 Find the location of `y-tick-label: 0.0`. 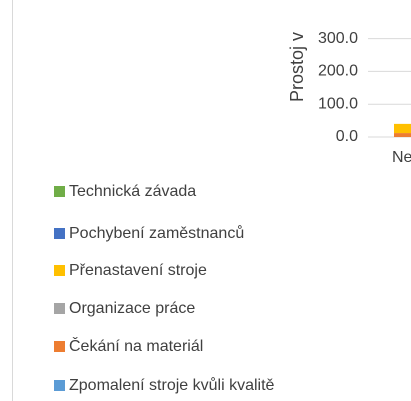

y-tick-label: 0.0 is located at coordinates (347, 136).